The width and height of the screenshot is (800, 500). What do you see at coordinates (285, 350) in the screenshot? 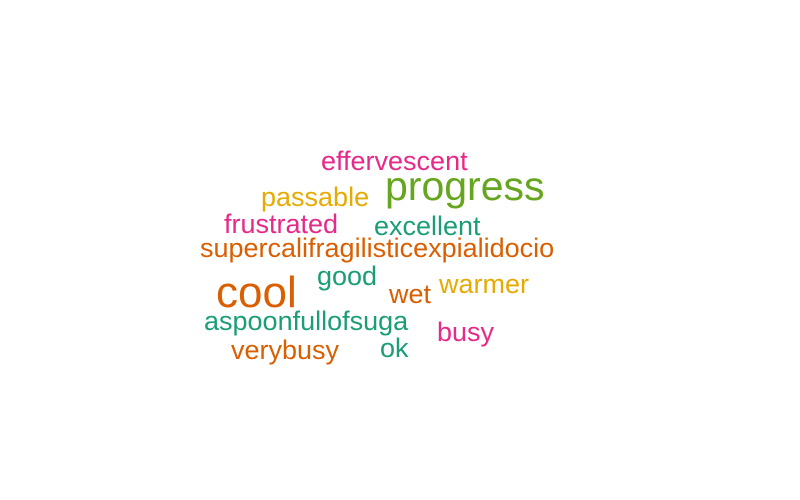
I see `word-verybusy: verybusy` at bounding box center [285, 350].